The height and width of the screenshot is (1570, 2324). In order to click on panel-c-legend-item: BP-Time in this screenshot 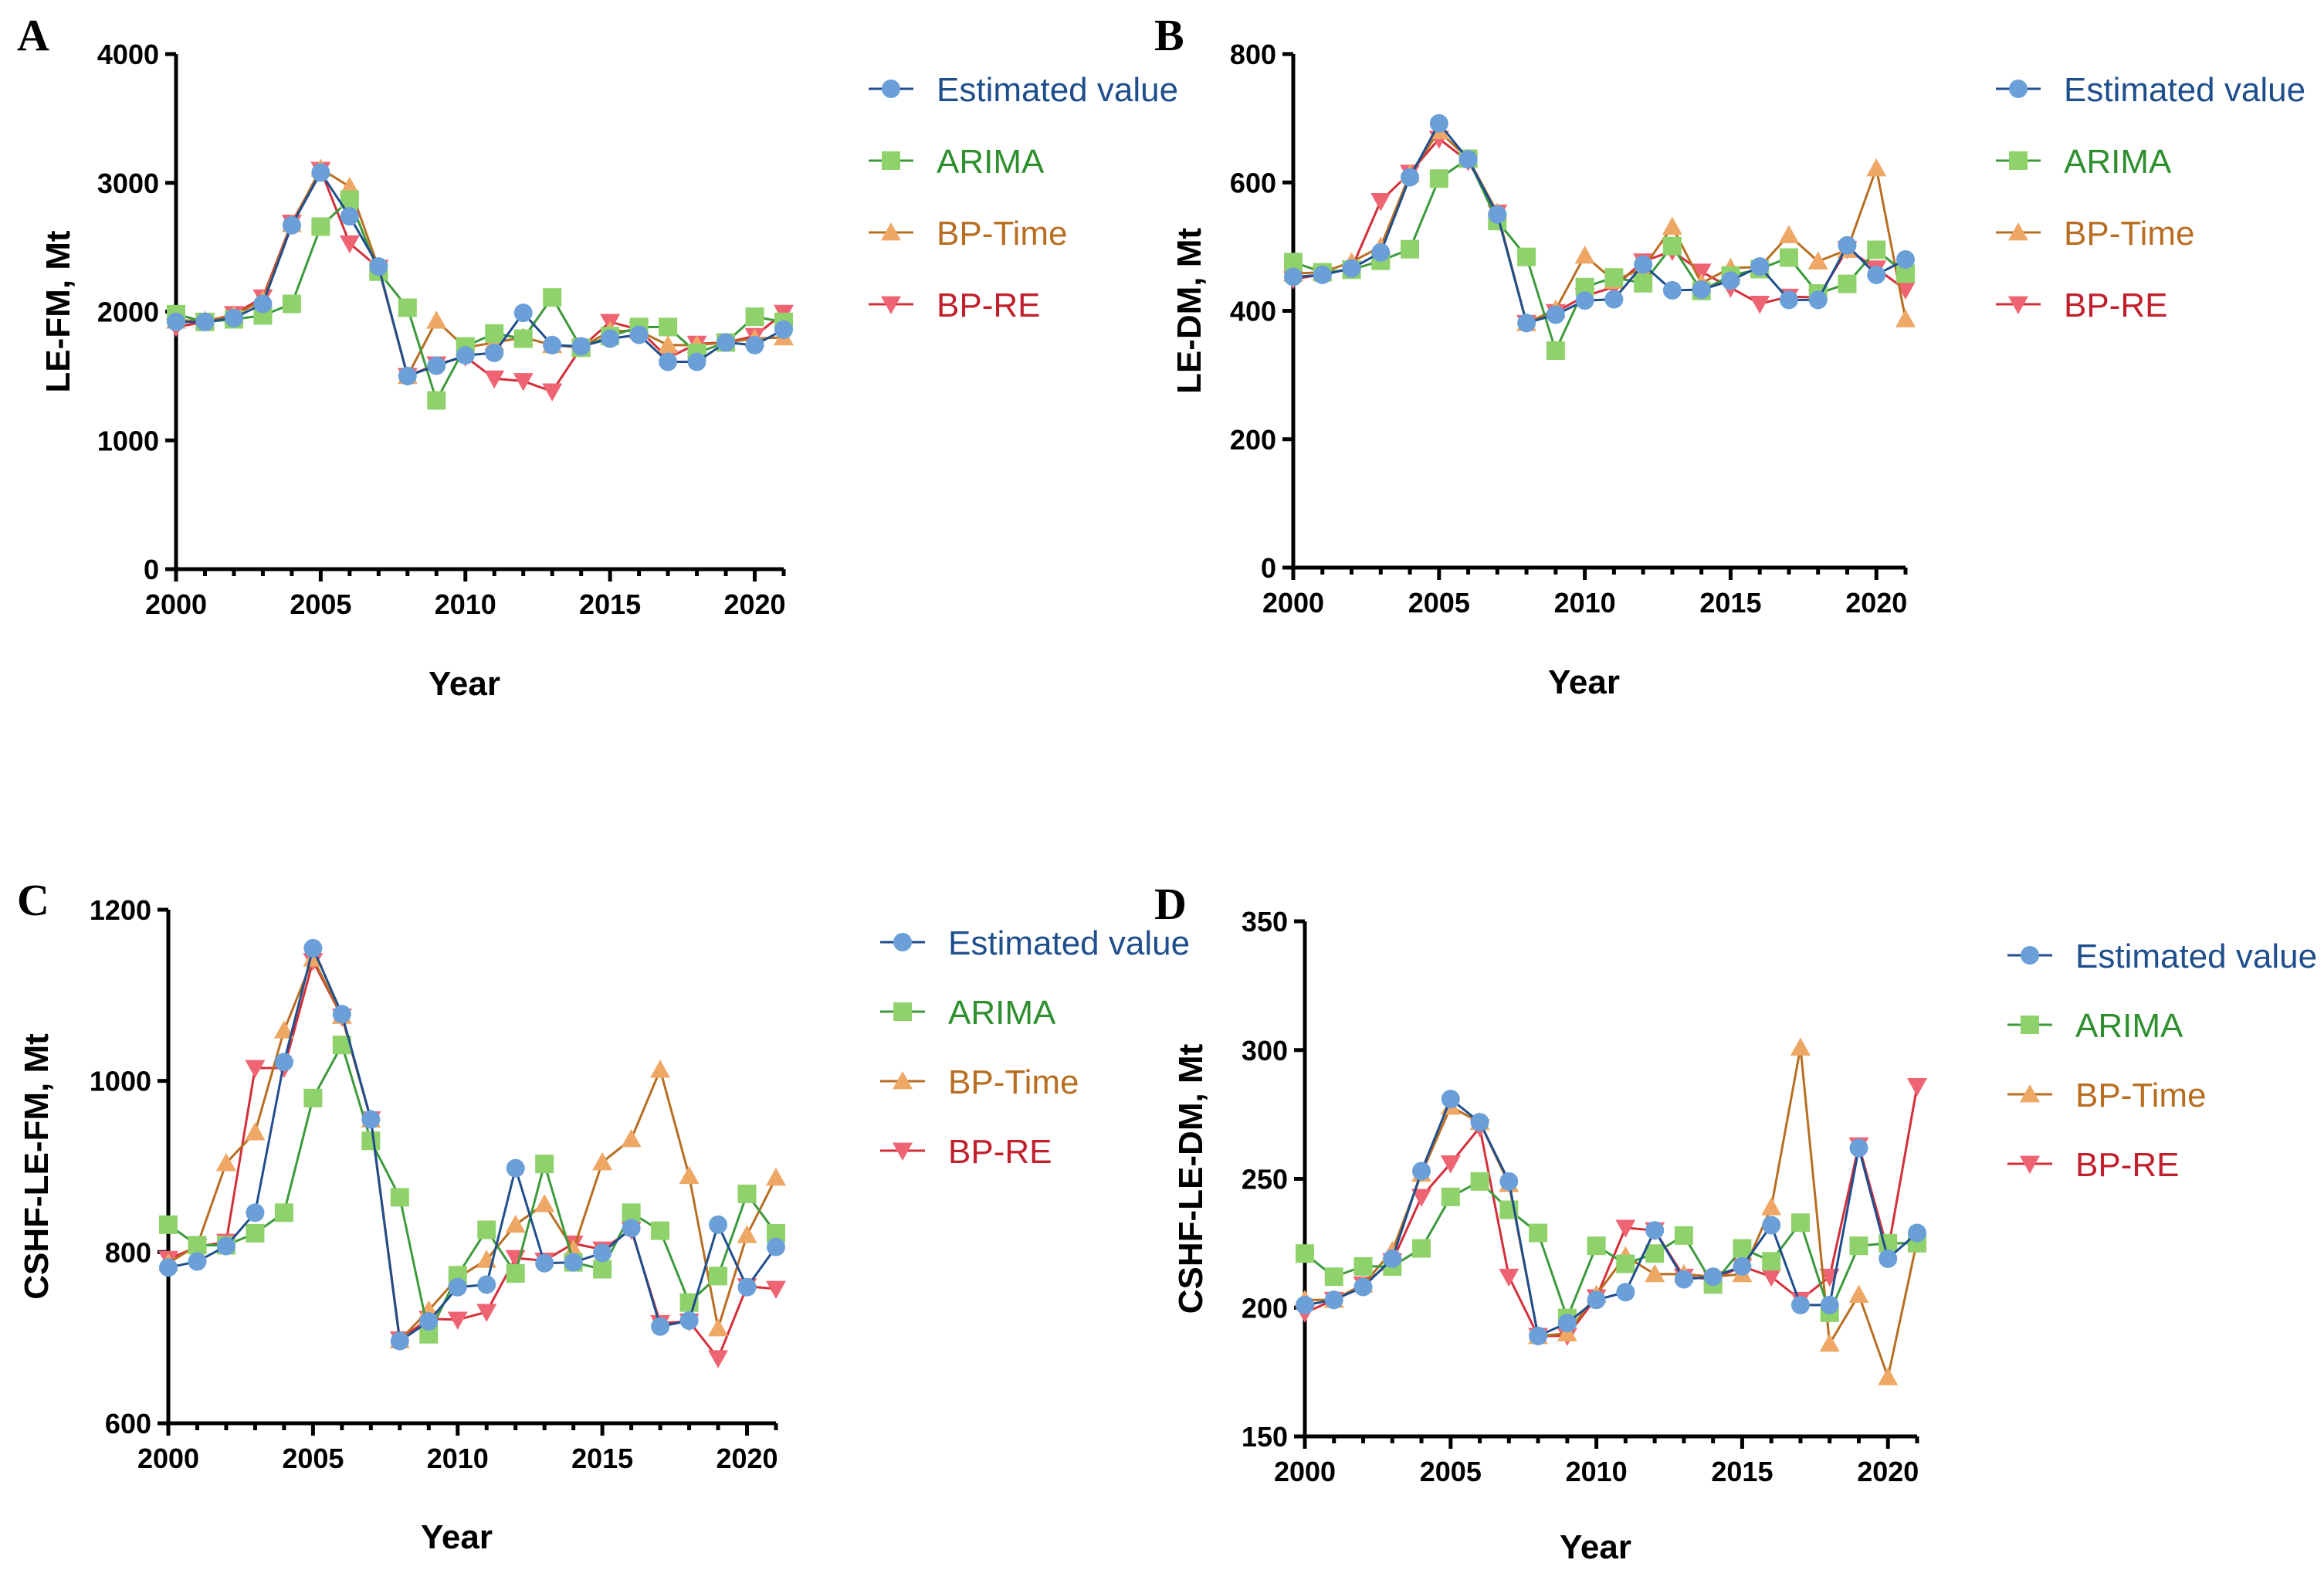, I will do `click(979, 1082)`.